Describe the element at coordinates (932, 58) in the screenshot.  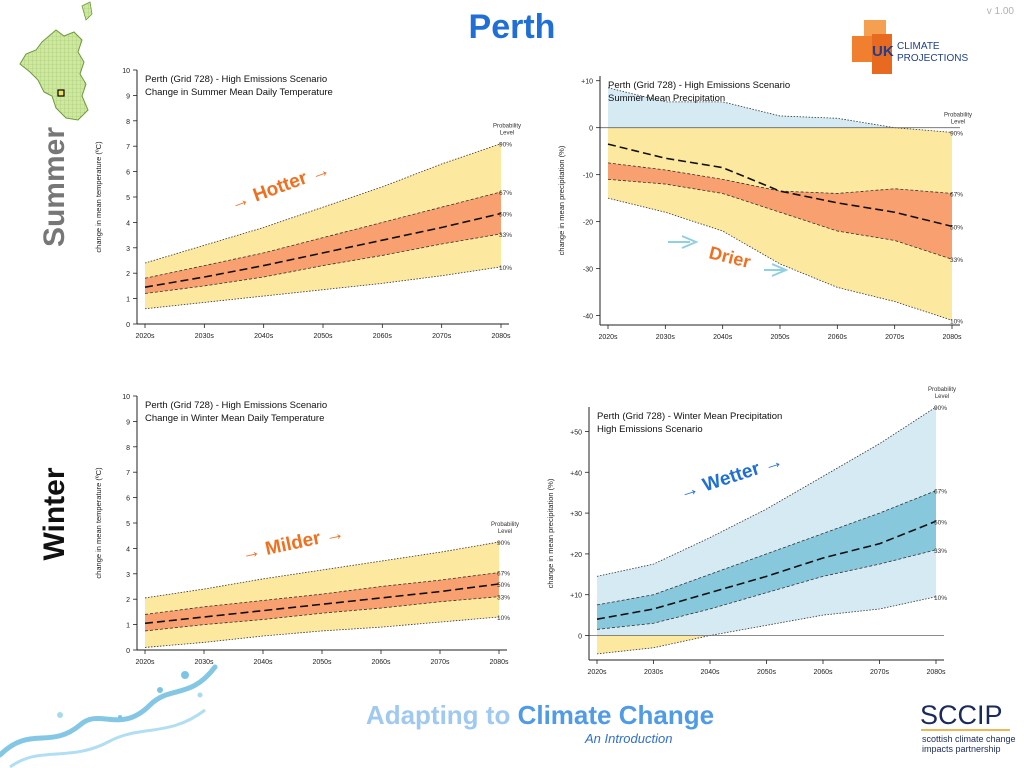
I see `logo-projections: PROJECTIONS` at that location.